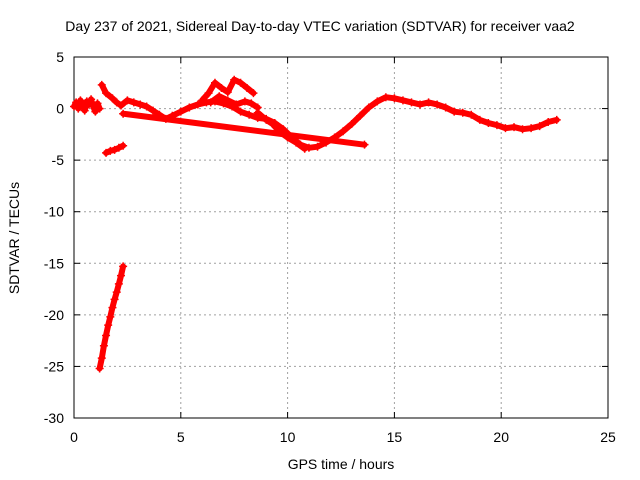  I want to click on series-outliers, so click(244, 129).